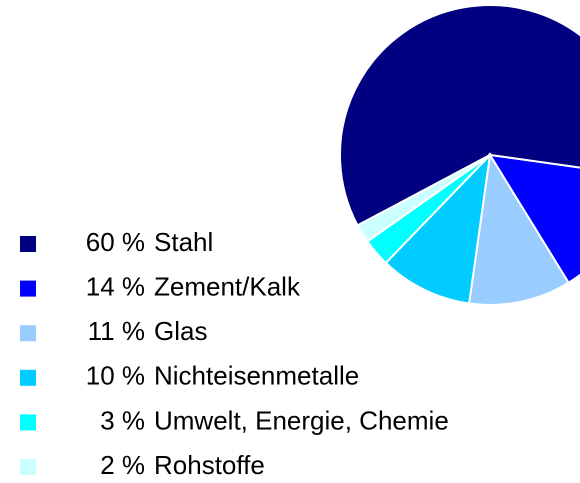 The width and height of the screenshot is (580, 483). What do you see at coordinates (180, 331) in the screenshot?
I see `legend-label: Glas` at bounding box center [180, 331].